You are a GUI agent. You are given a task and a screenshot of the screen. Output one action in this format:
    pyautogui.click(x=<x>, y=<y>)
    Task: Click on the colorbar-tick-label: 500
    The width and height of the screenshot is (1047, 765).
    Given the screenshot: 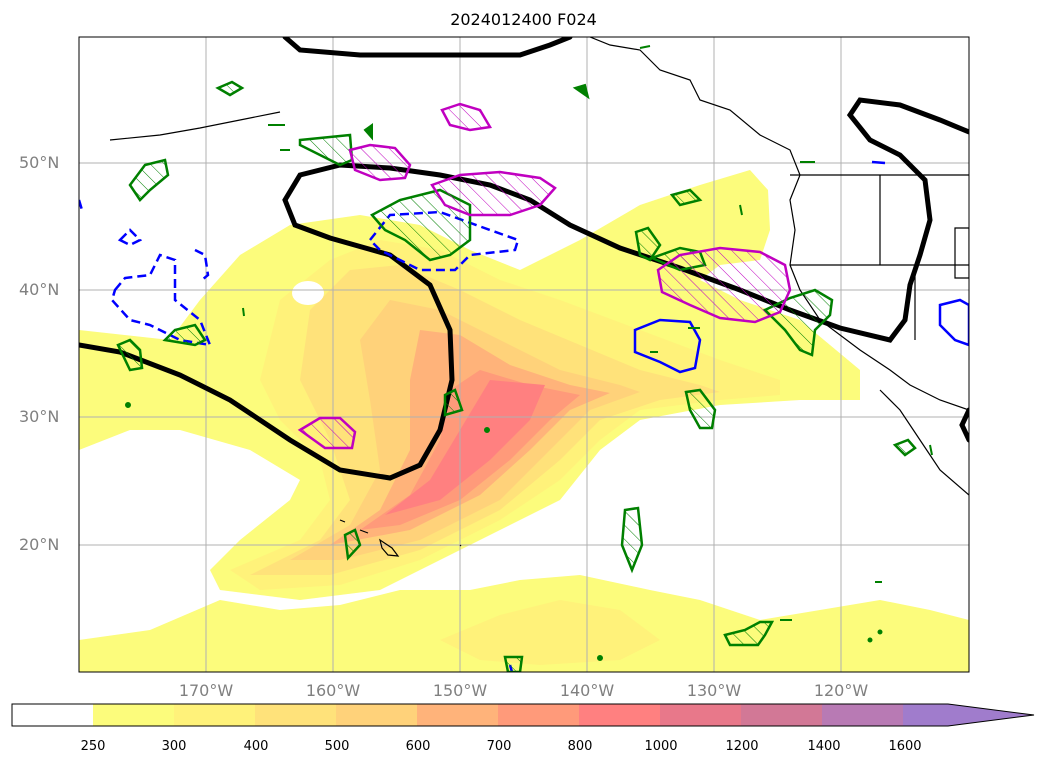 What is the action you would take?
    pyautogui.click(x=337, y=746)
    